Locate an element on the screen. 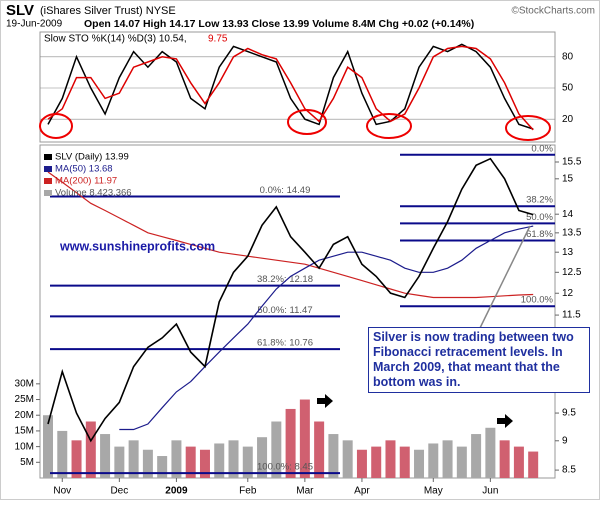 Image resolution: width=600 pixels, height=505 pixels. title: (iShares Silver Trust) NYSE is located at coordinates (108, 11).